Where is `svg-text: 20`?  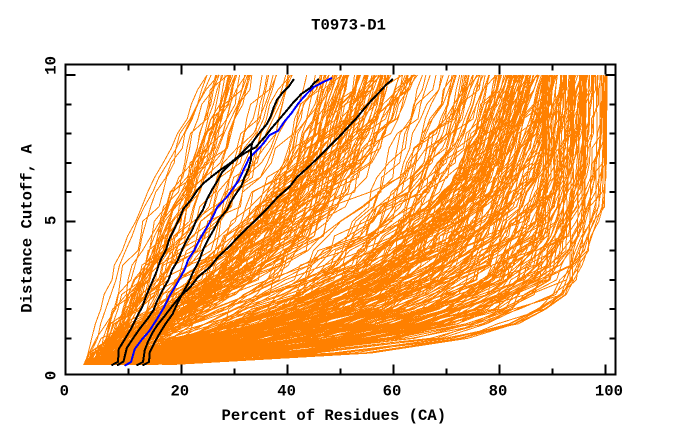
svg-text: 20 is located at coordinates (179, 392).